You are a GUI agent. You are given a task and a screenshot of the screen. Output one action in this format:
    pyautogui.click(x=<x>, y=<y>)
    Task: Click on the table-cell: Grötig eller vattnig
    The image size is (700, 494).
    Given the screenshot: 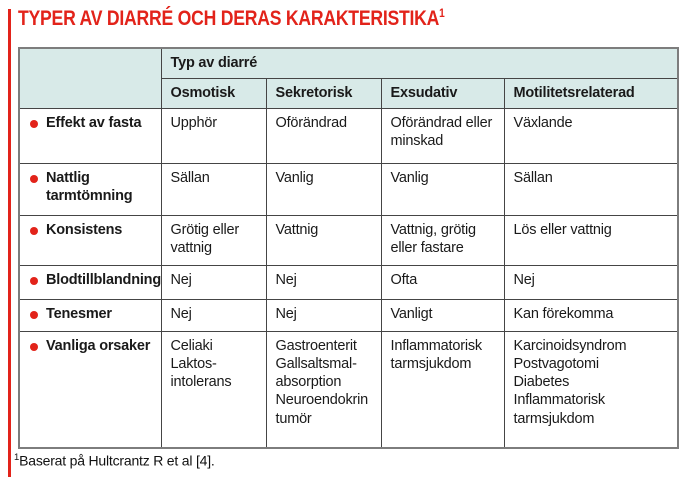 What is the action you would take?
    pyautogui.click(x=213, y=240)
    